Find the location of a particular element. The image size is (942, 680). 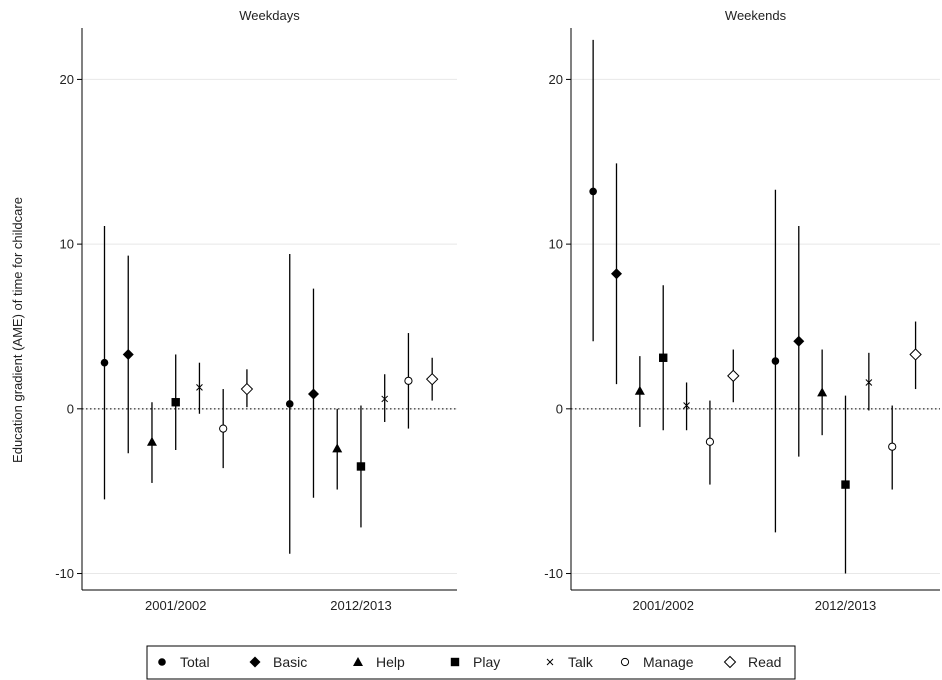

legend-marker-read is located at coordinates (730, 662).